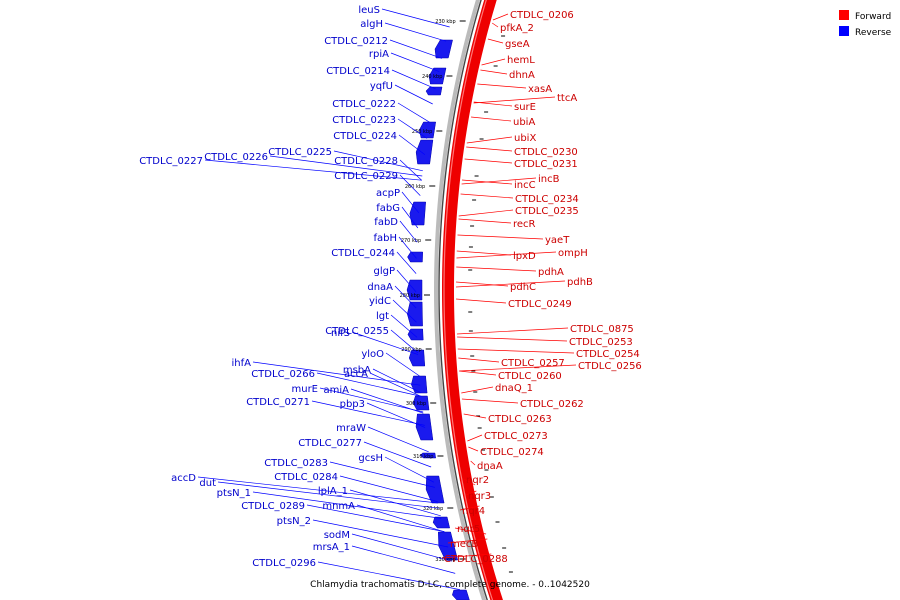 The image size is (900, 600). What do you see at coordinates (380, 301) in the screenshot?
I see `reverse-gene-label: yidC` at bounding box center [380, 301].